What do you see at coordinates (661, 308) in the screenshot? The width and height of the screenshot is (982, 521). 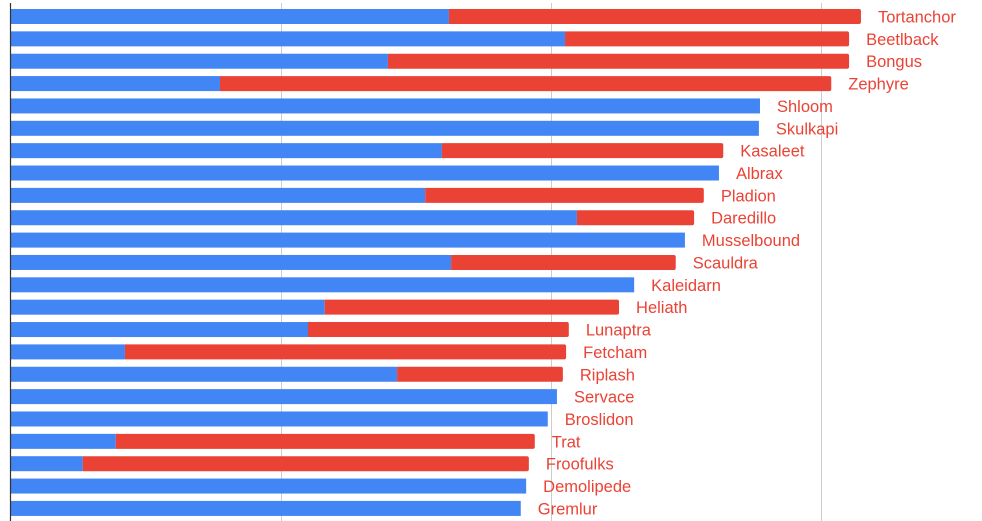 I see `bar-label: Heliath` at bounding box center [661, 308].